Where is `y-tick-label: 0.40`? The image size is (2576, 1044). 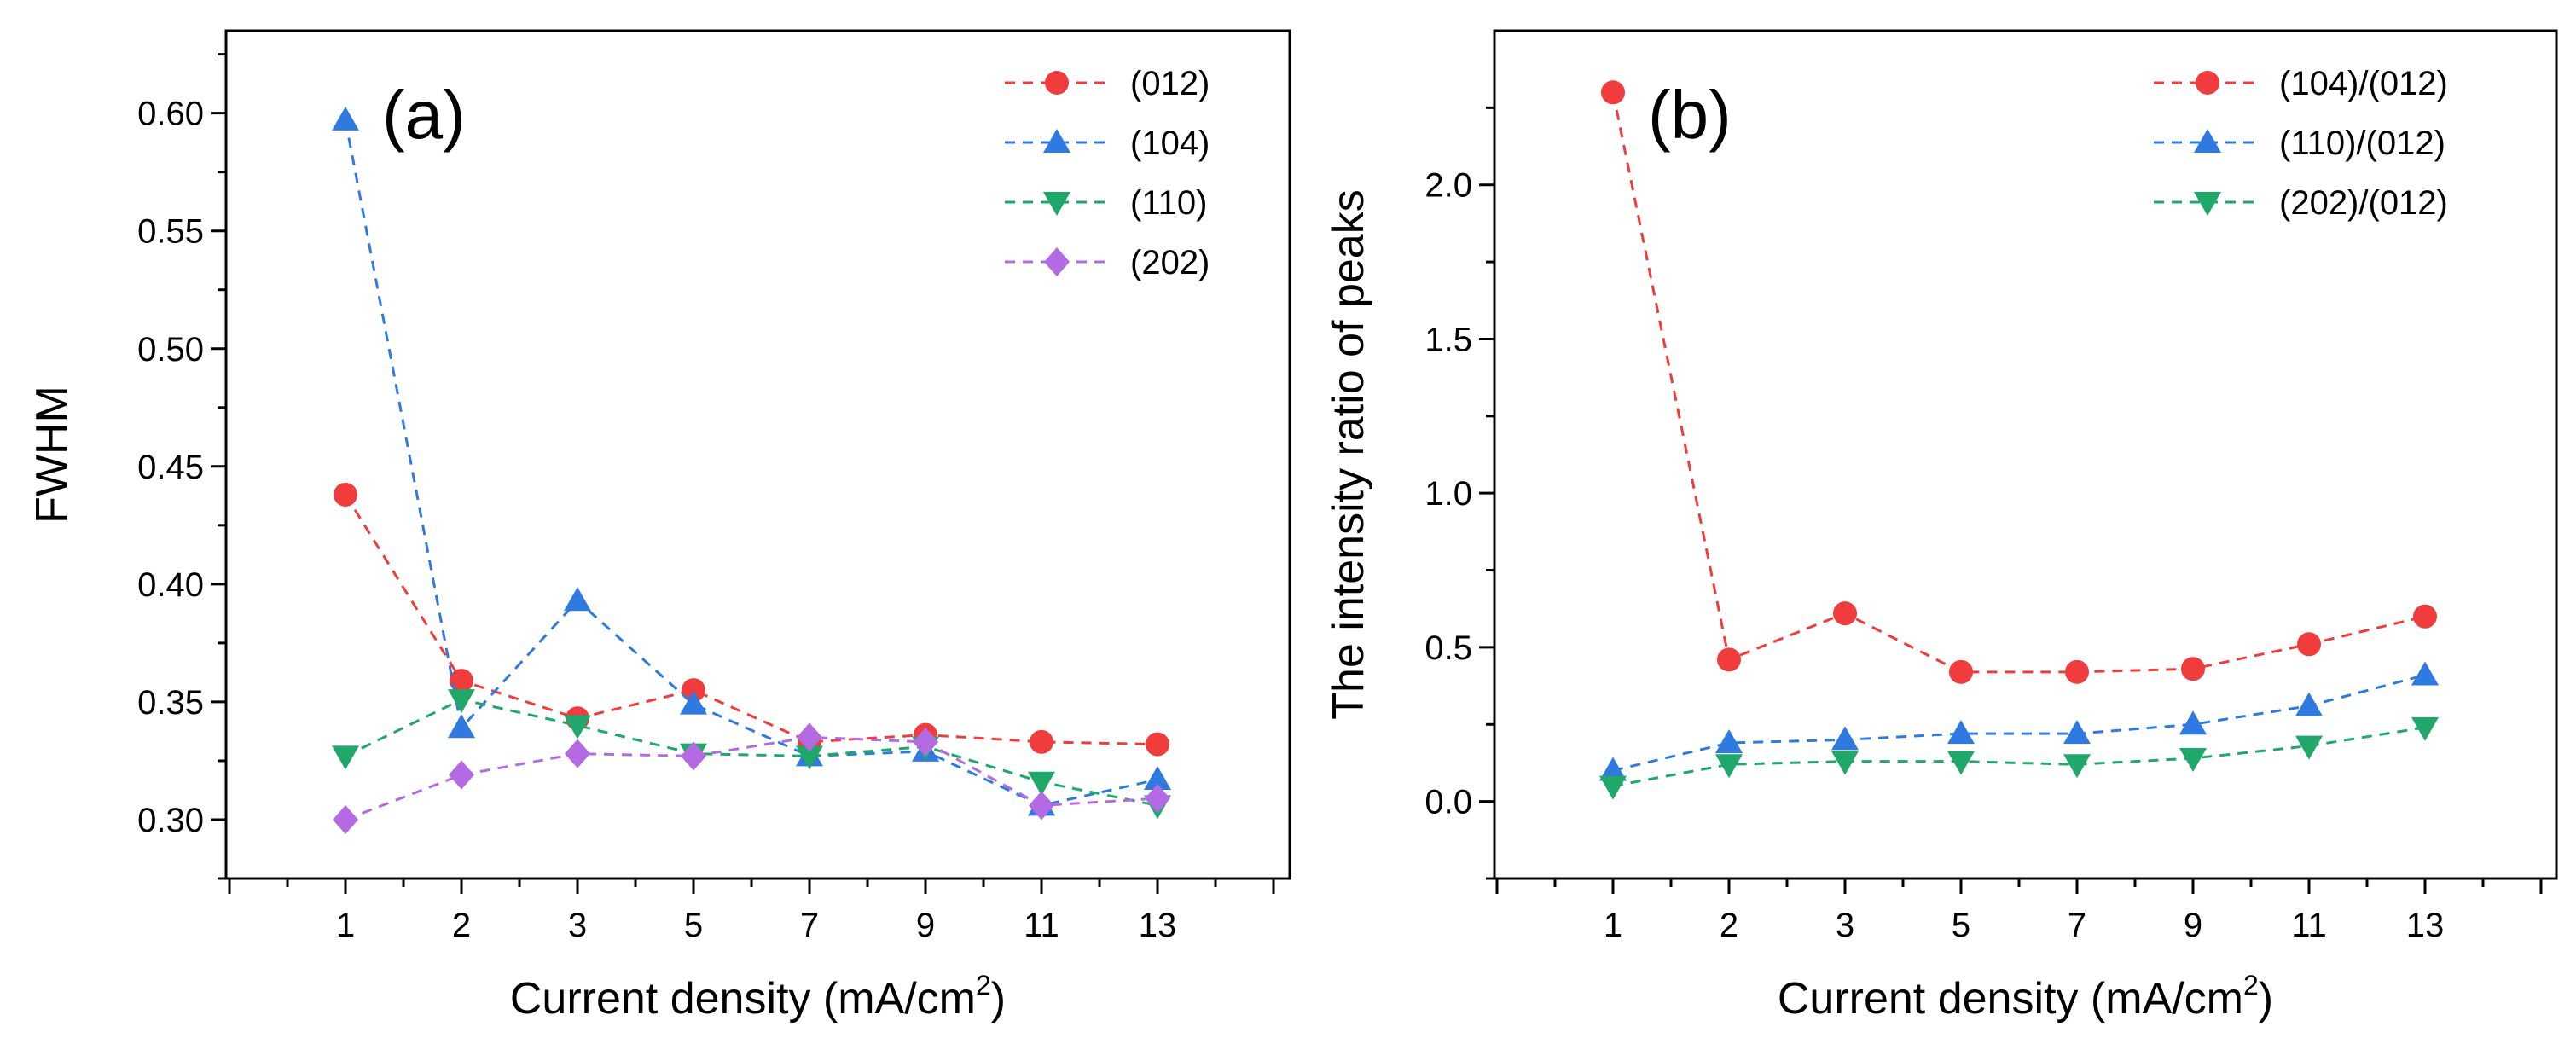
y-tick-label: 0.40 is located at coordinates (170, 585).